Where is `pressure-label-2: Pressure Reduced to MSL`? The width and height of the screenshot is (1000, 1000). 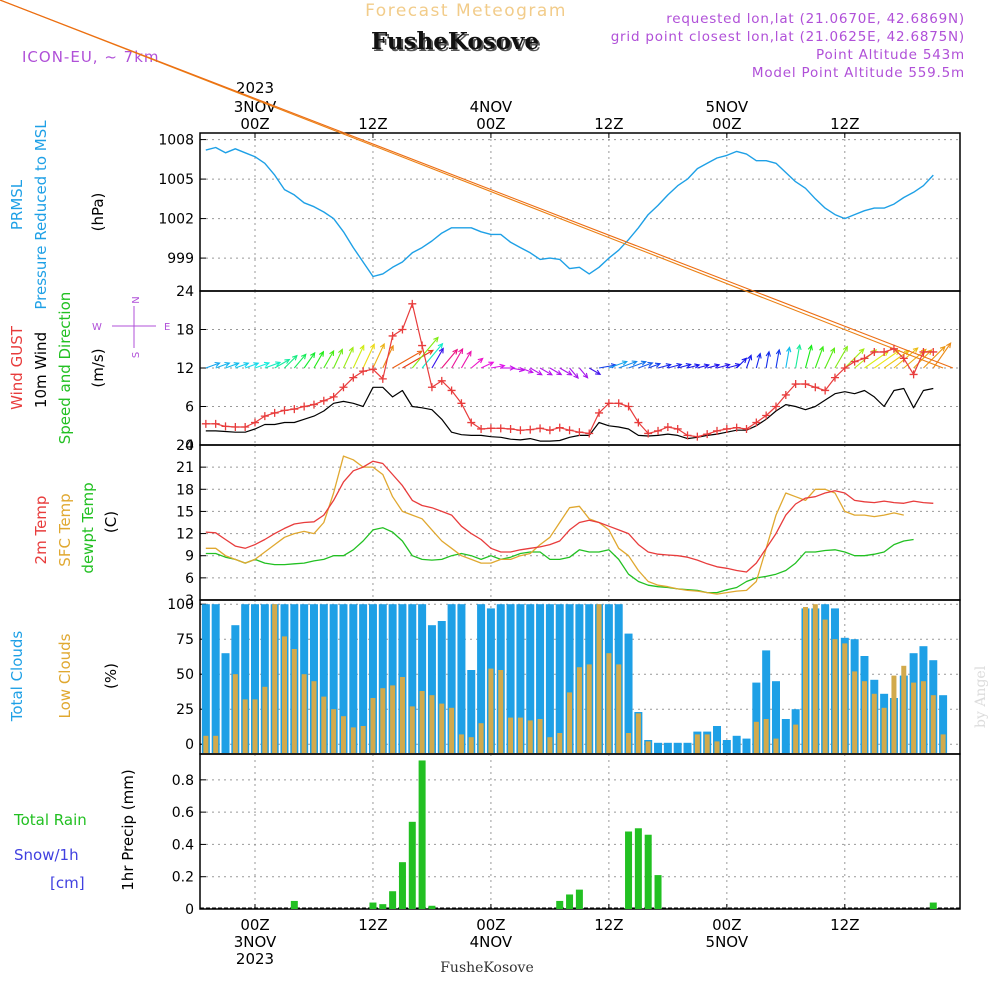 pressure-label-2: Pressure Reduced to MSL is located at coordinates (41, 215).